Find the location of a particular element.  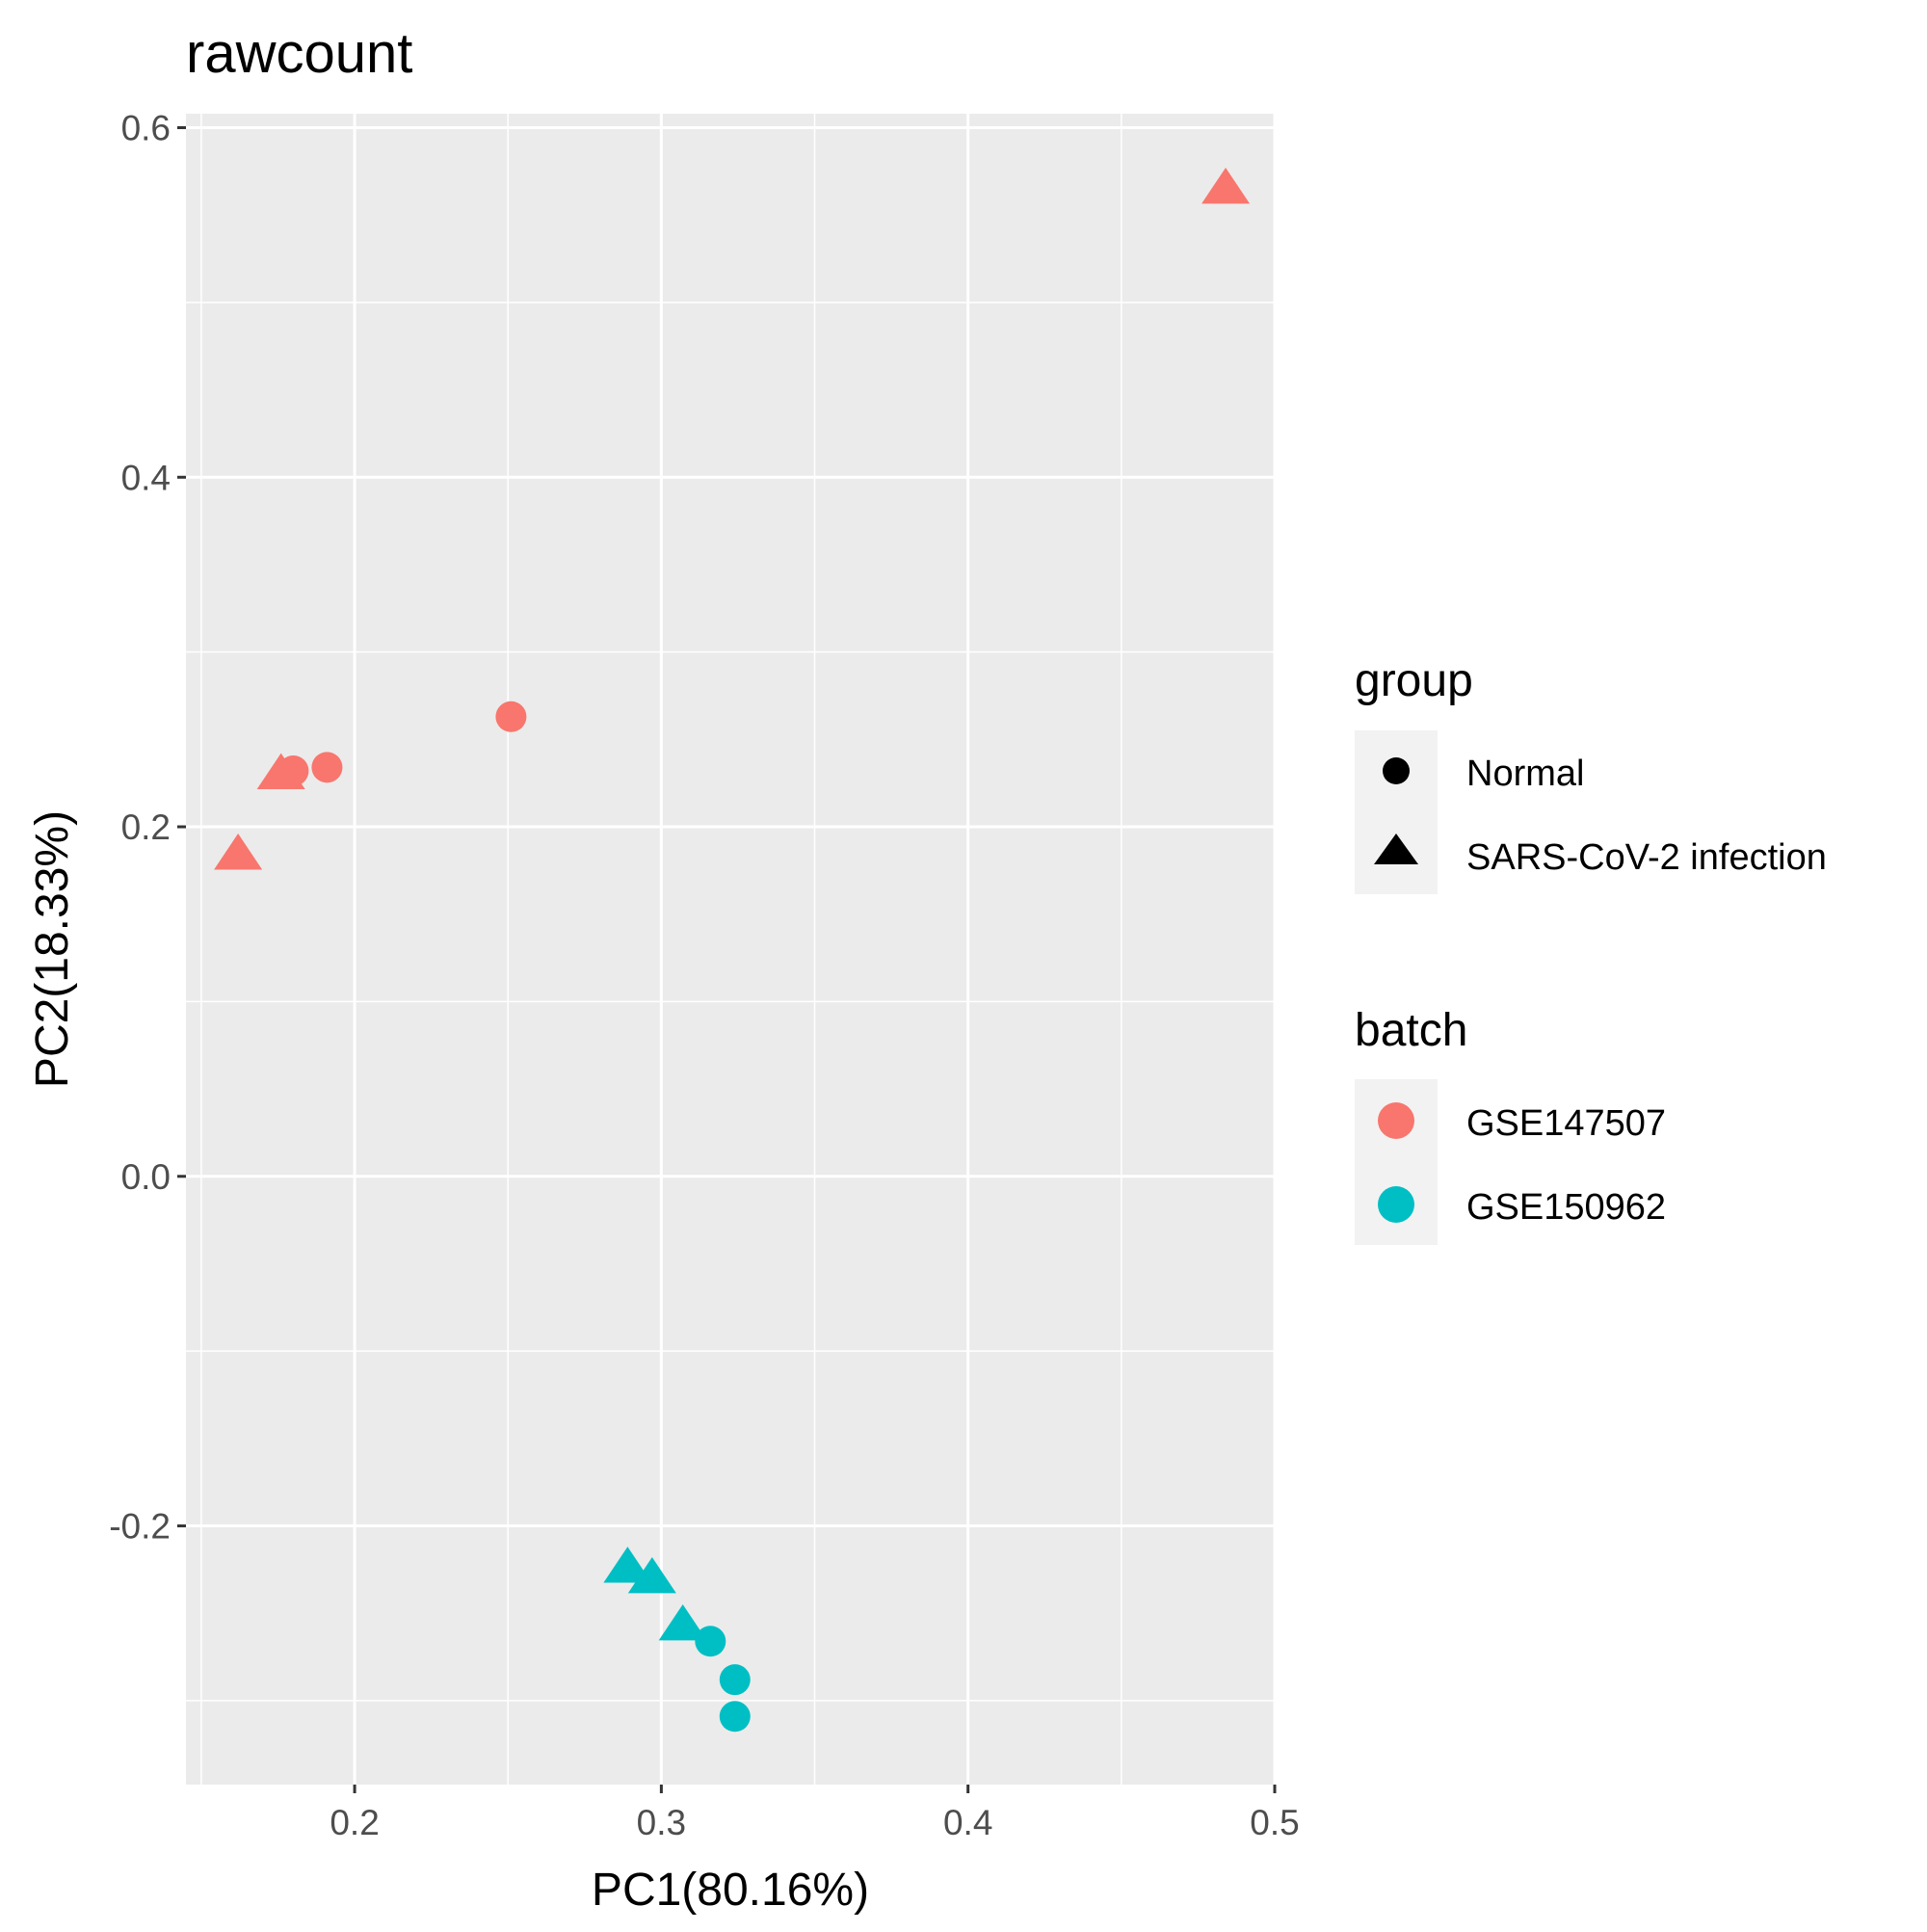

legend-group-key-triangle is located at coordinates (1396, 849).